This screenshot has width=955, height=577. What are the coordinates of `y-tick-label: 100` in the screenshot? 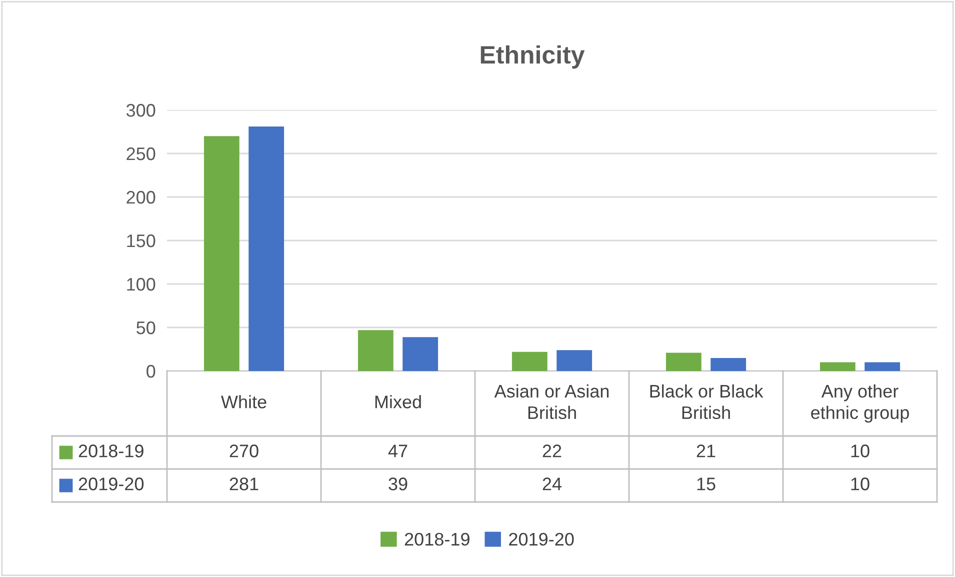 It's located at (141, 284).